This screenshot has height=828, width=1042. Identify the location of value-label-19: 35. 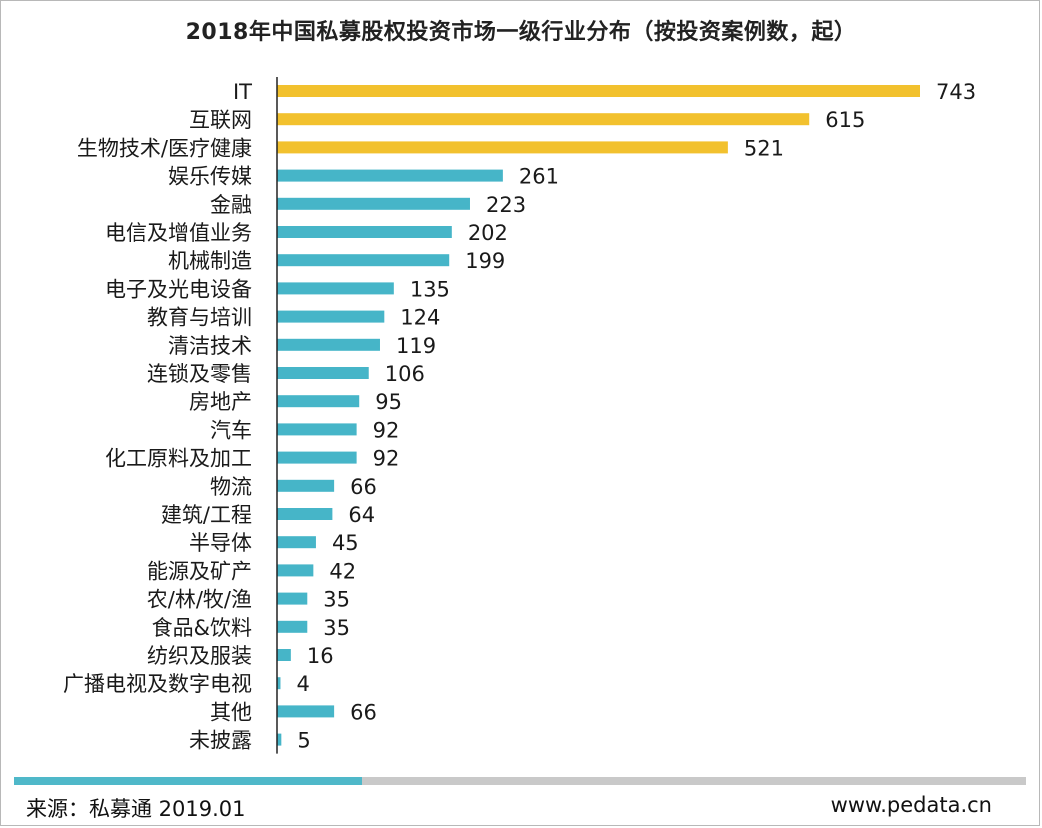
(336, 628).